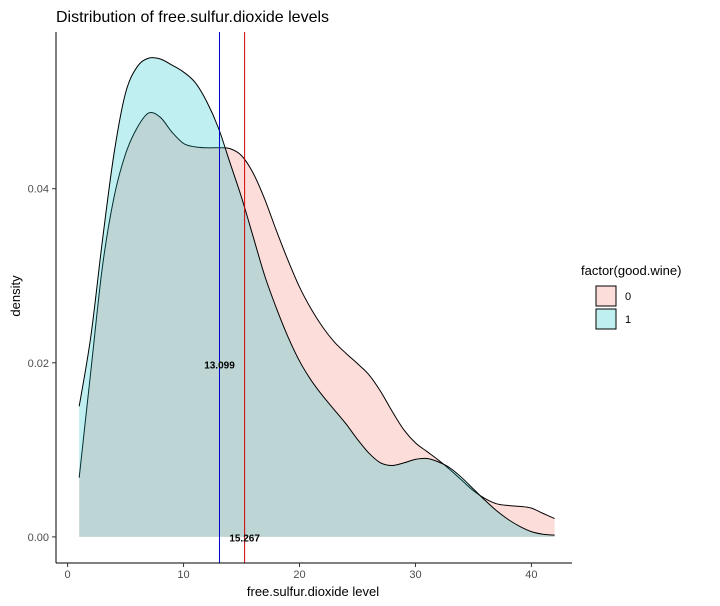 This screenshot has height=606, width=720. Describe the element at coordinates (313, 591) in the screenshot. I see `x-axis-label: free.sulfur.dioxide level` at that location.